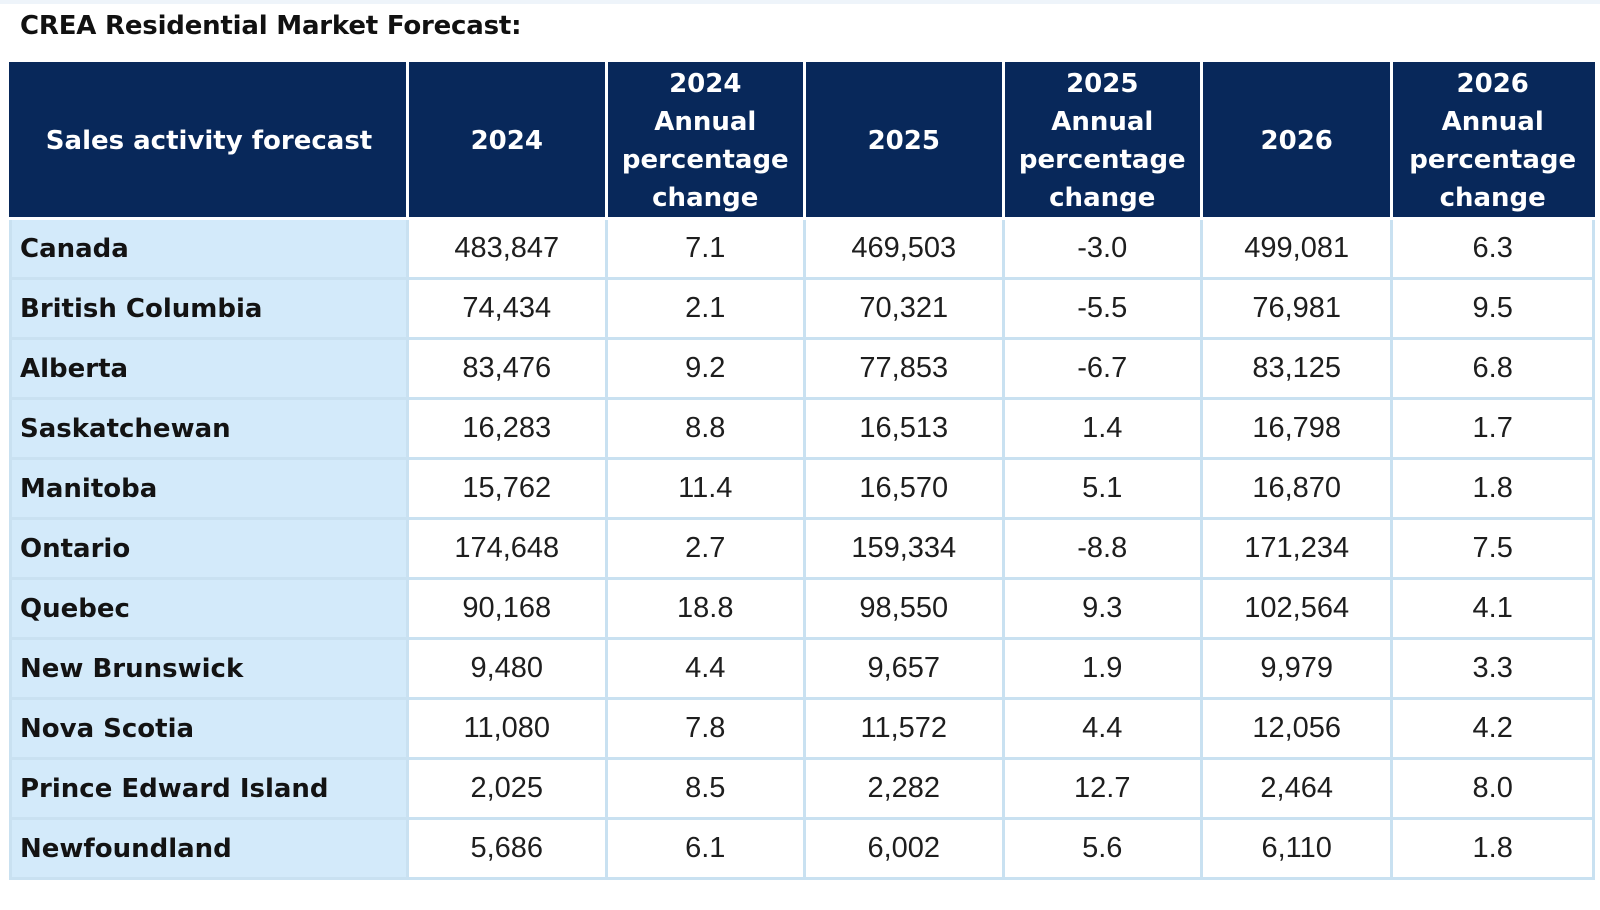 This screenshot has width=1600, height=910. Describe the element at coordinates (705, 488) in the screenshot. I see `change-2024-cell: 11.4` at that location.